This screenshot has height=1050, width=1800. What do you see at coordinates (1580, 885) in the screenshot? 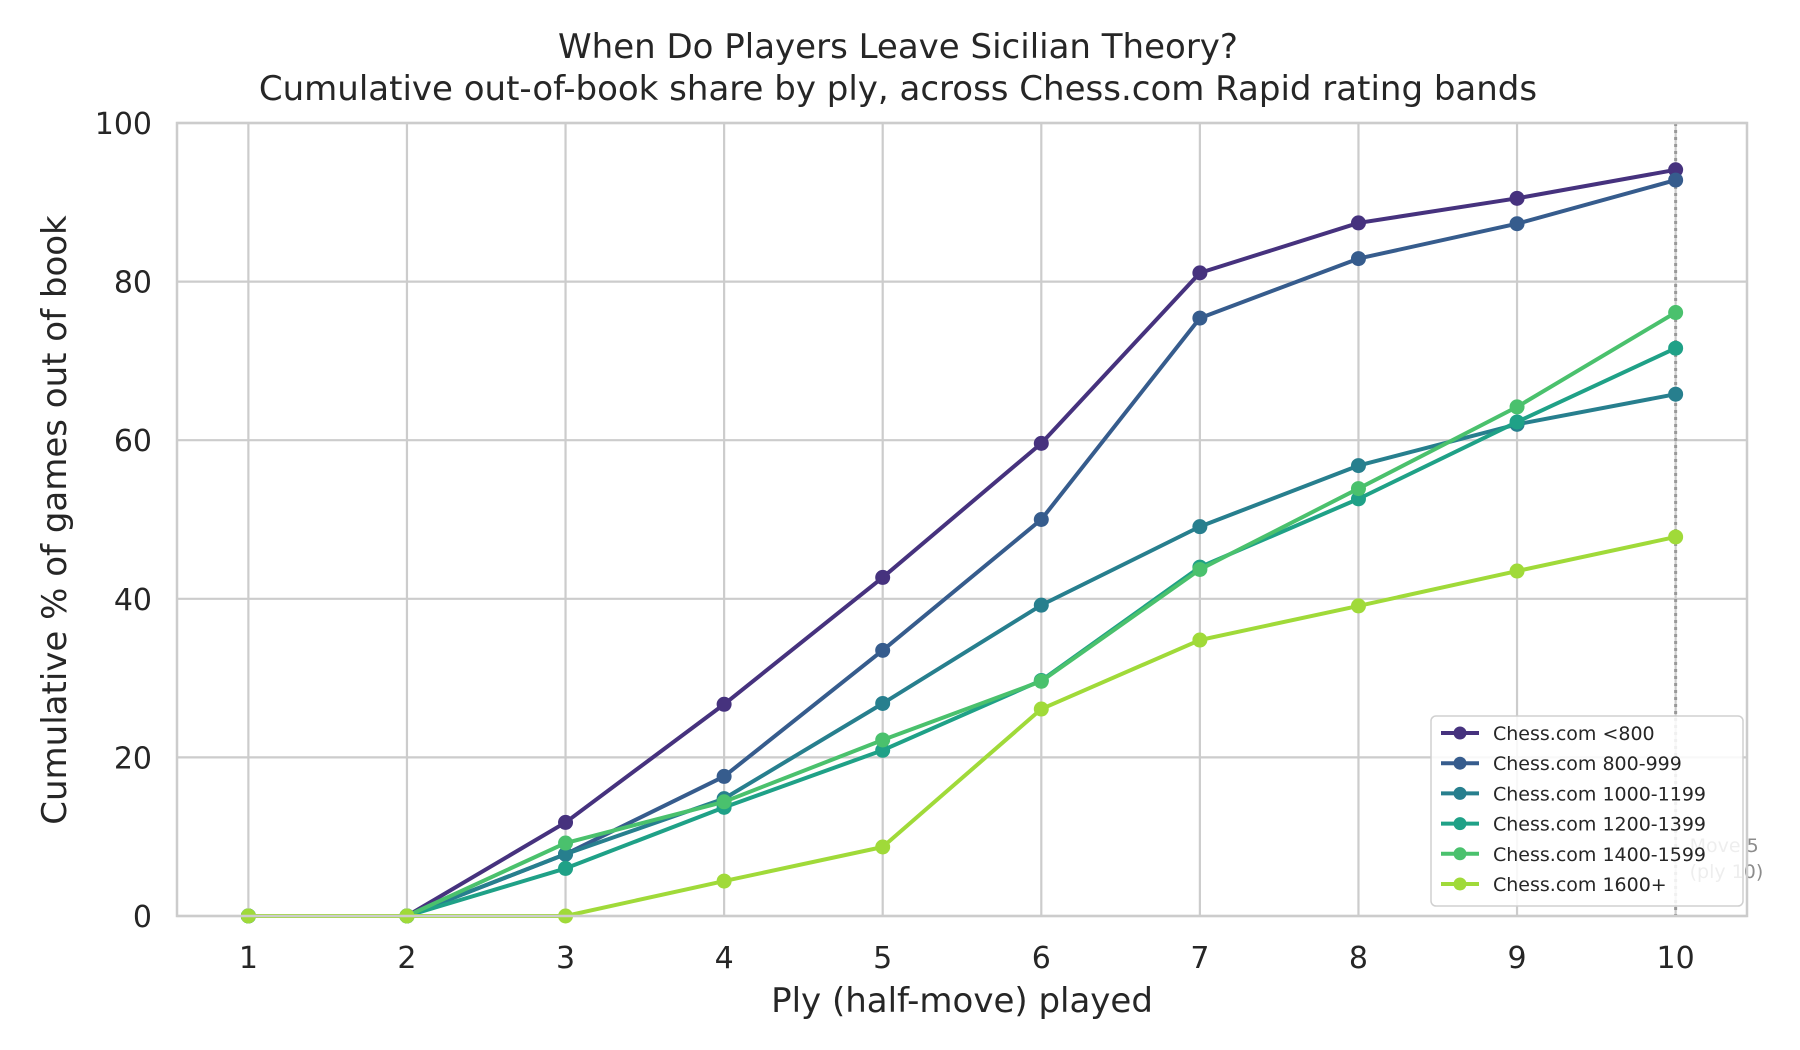
I see `legend-label: Chess.com 1600+` at bounding box center [1580, 885].